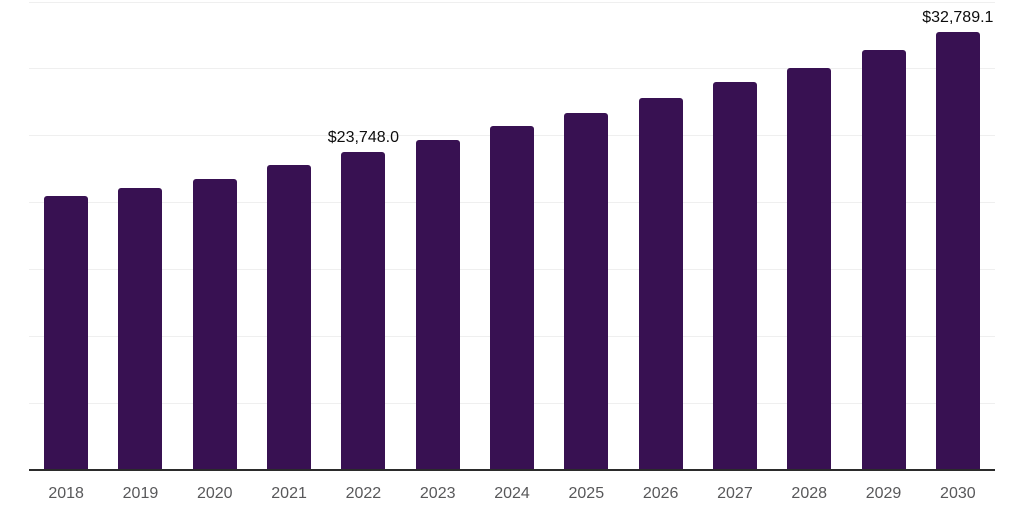  Describe the element at coordinates (586, 291) in the screenshot. I see `bar-2025` at that location.